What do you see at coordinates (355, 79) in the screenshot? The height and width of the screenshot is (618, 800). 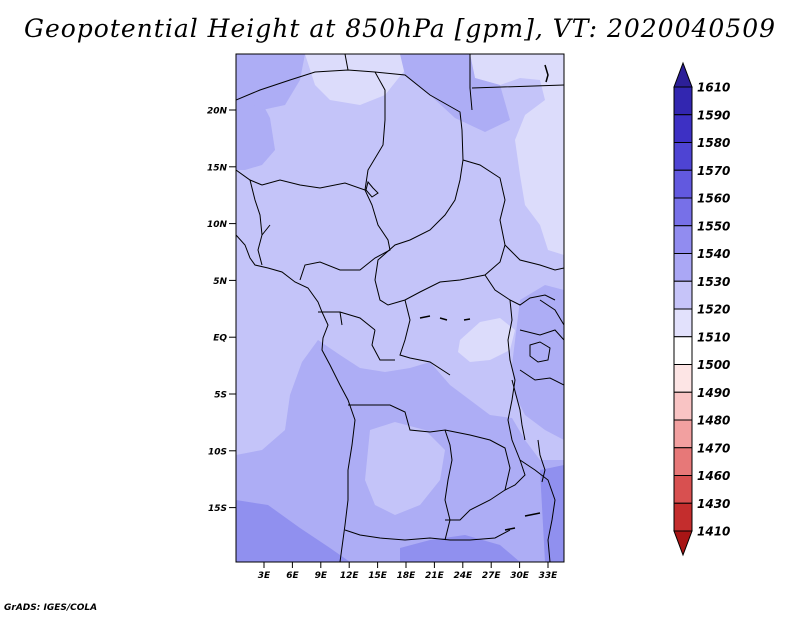 I see `fill-region-1520-north` at bounding box center [355, 79].